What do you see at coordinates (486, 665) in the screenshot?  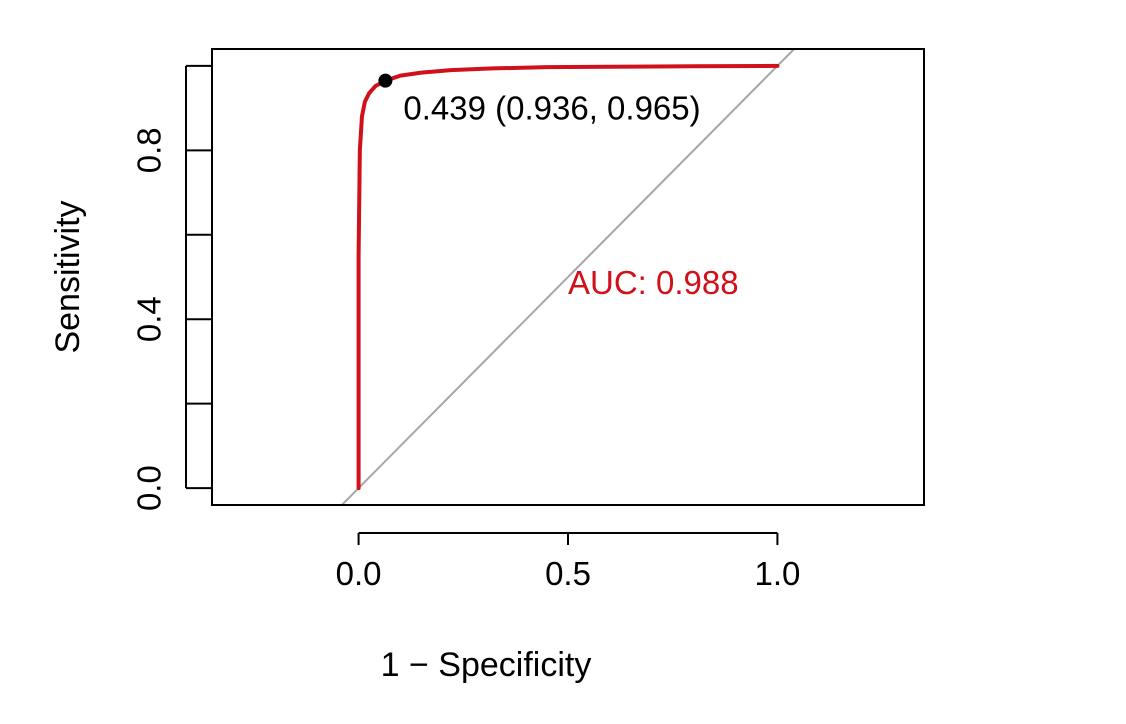 I see `x-axis-title: 1 − Specificity` at bounding box center [486, 665].